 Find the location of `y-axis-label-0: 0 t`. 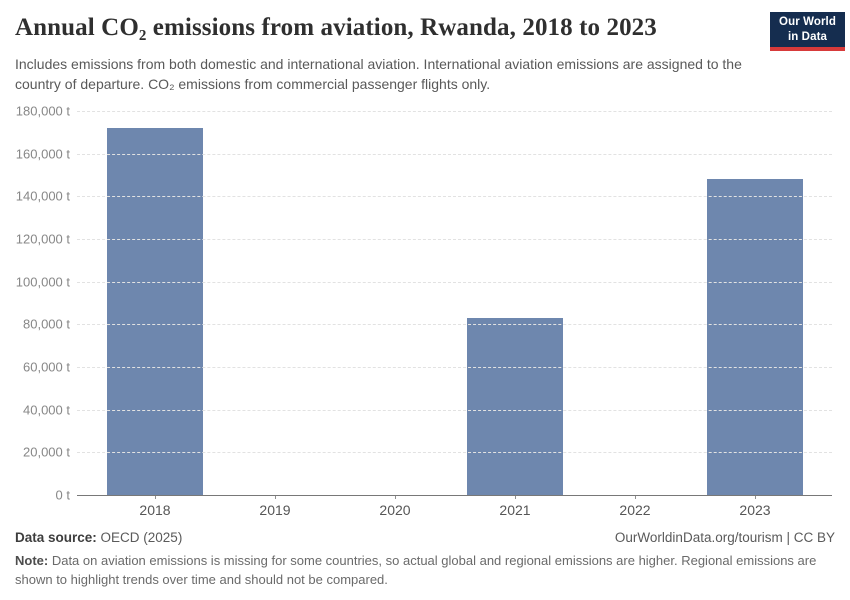

y-axis-label-0: 0 t is located at coordinates (62, 495).